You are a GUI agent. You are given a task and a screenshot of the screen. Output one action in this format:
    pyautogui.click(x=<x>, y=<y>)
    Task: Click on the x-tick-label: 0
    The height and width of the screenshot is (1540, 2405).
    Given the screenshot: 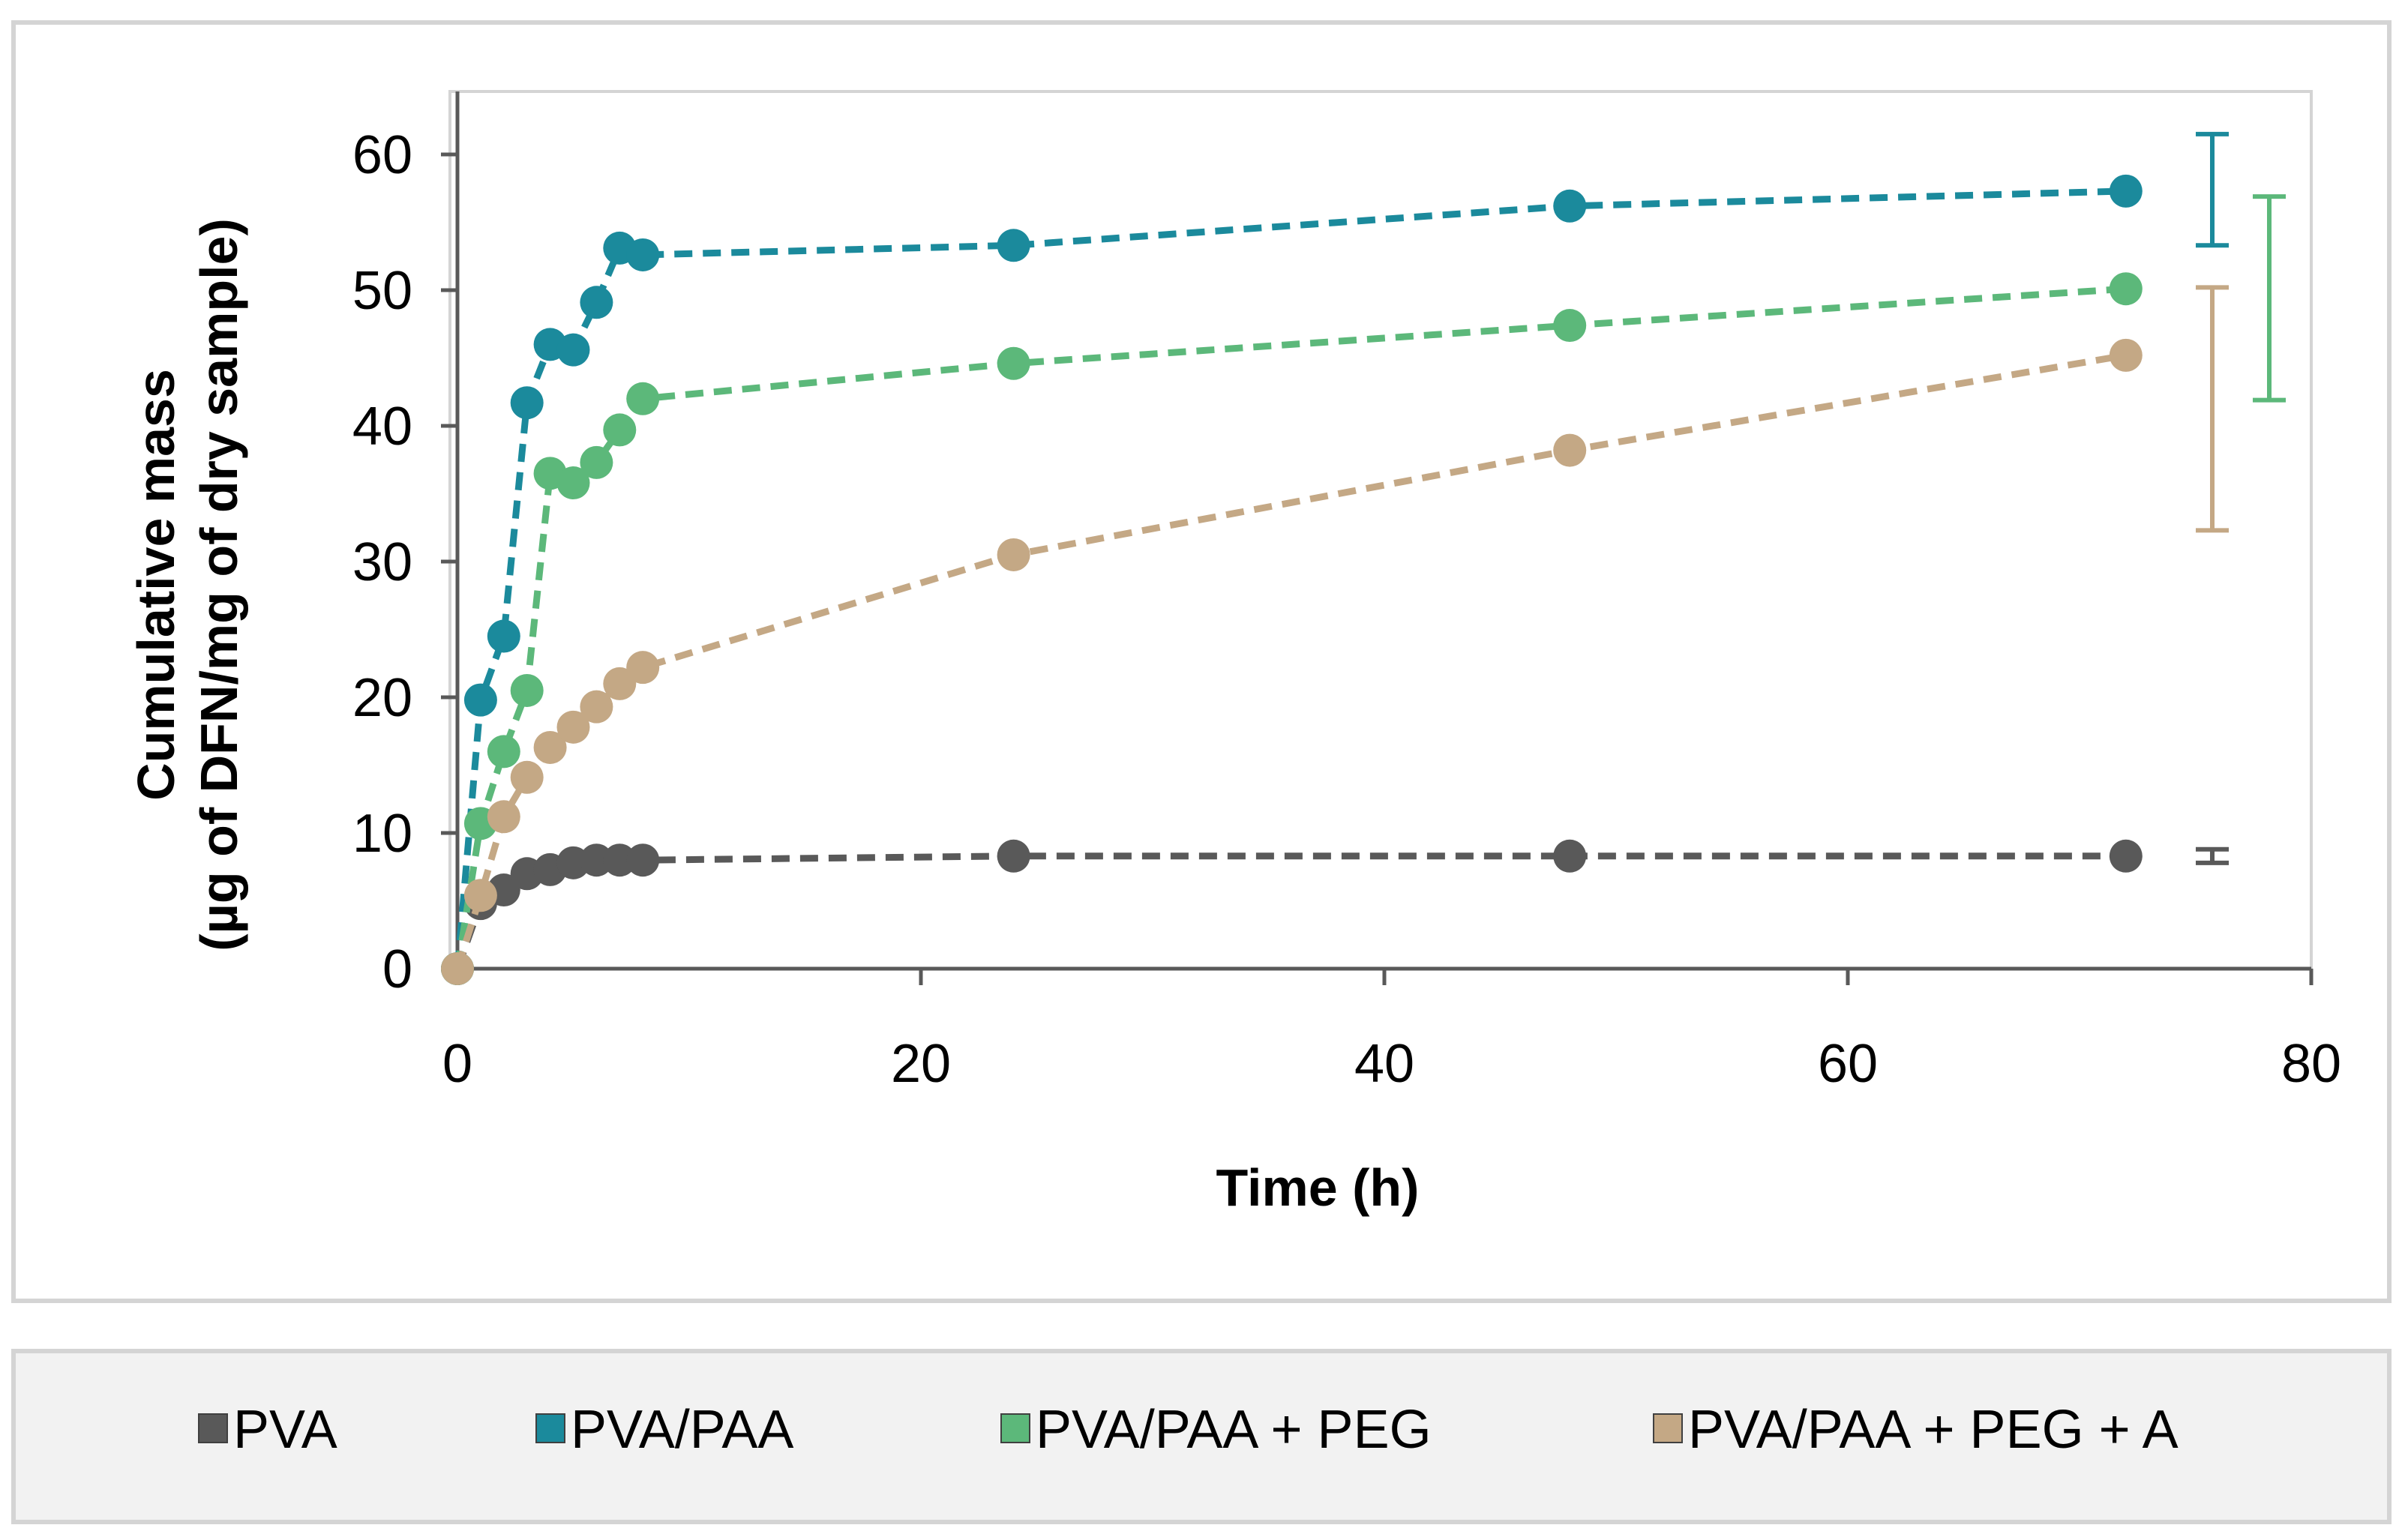 What is the action you would take?
    pyautogui.click(x=457, y=1064)
    